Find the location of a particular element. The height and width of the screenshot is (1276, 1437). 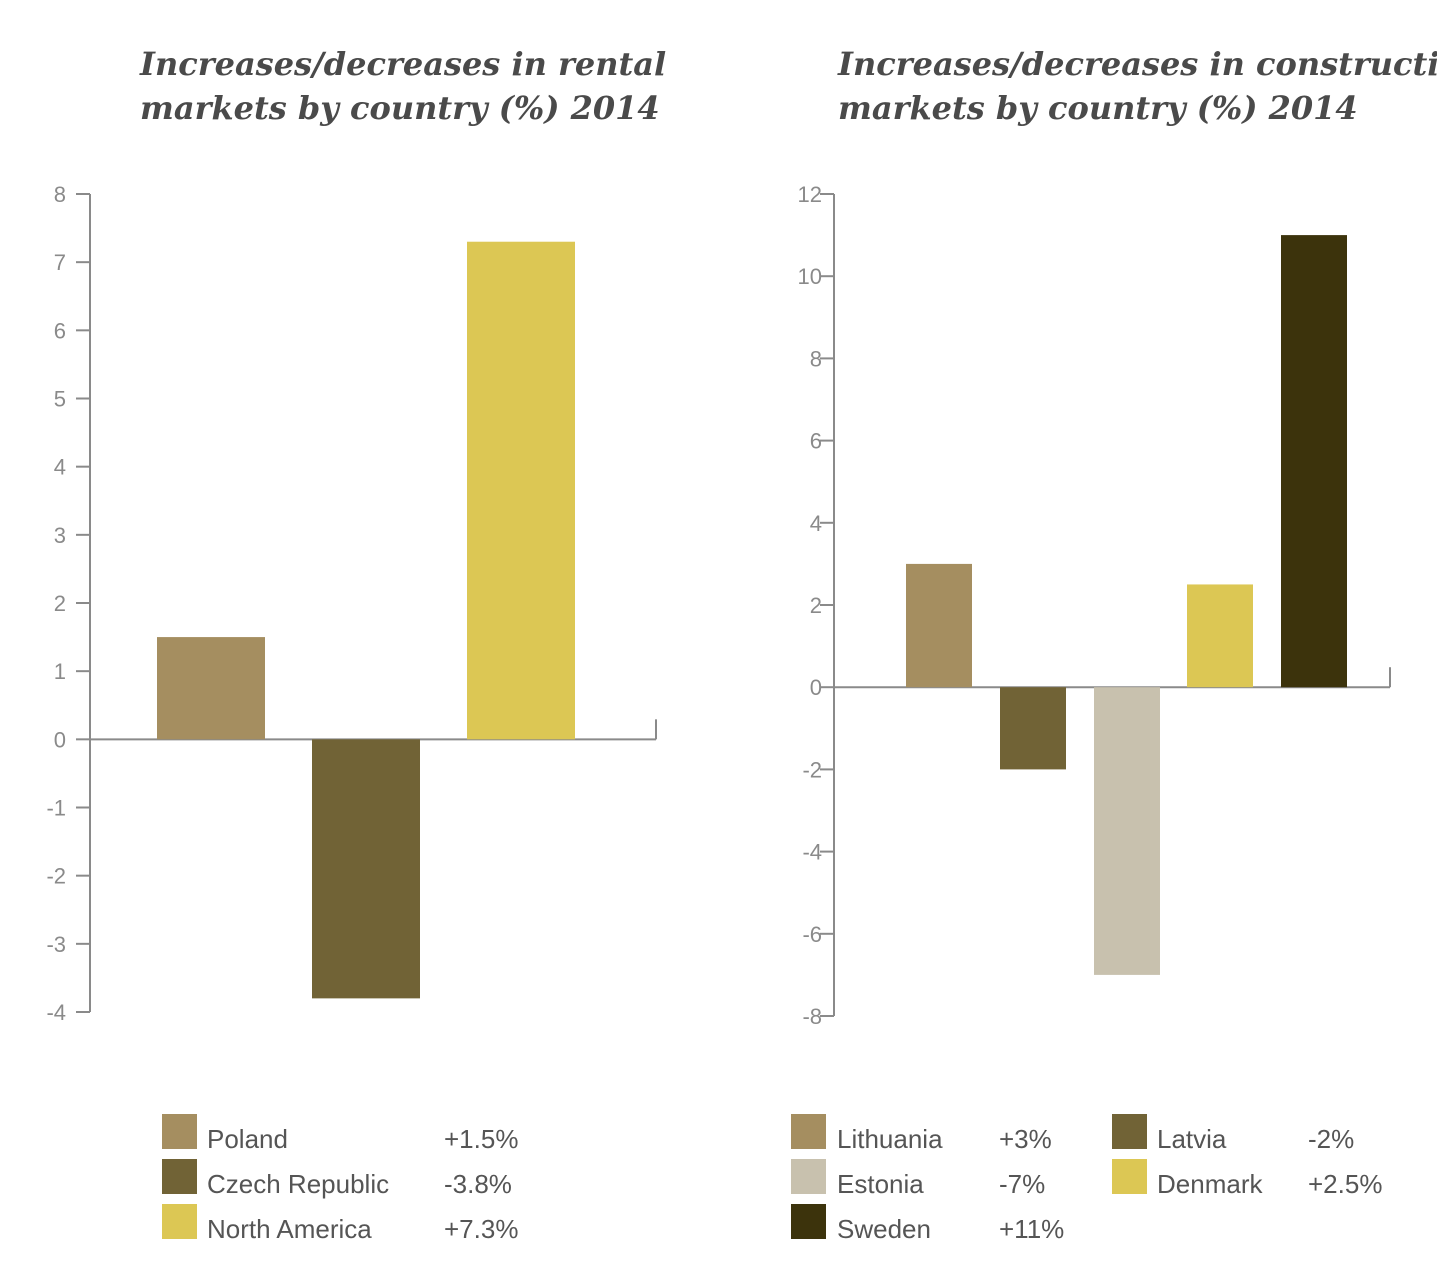

rental-bar-poland is located at coordinates (211, 688).